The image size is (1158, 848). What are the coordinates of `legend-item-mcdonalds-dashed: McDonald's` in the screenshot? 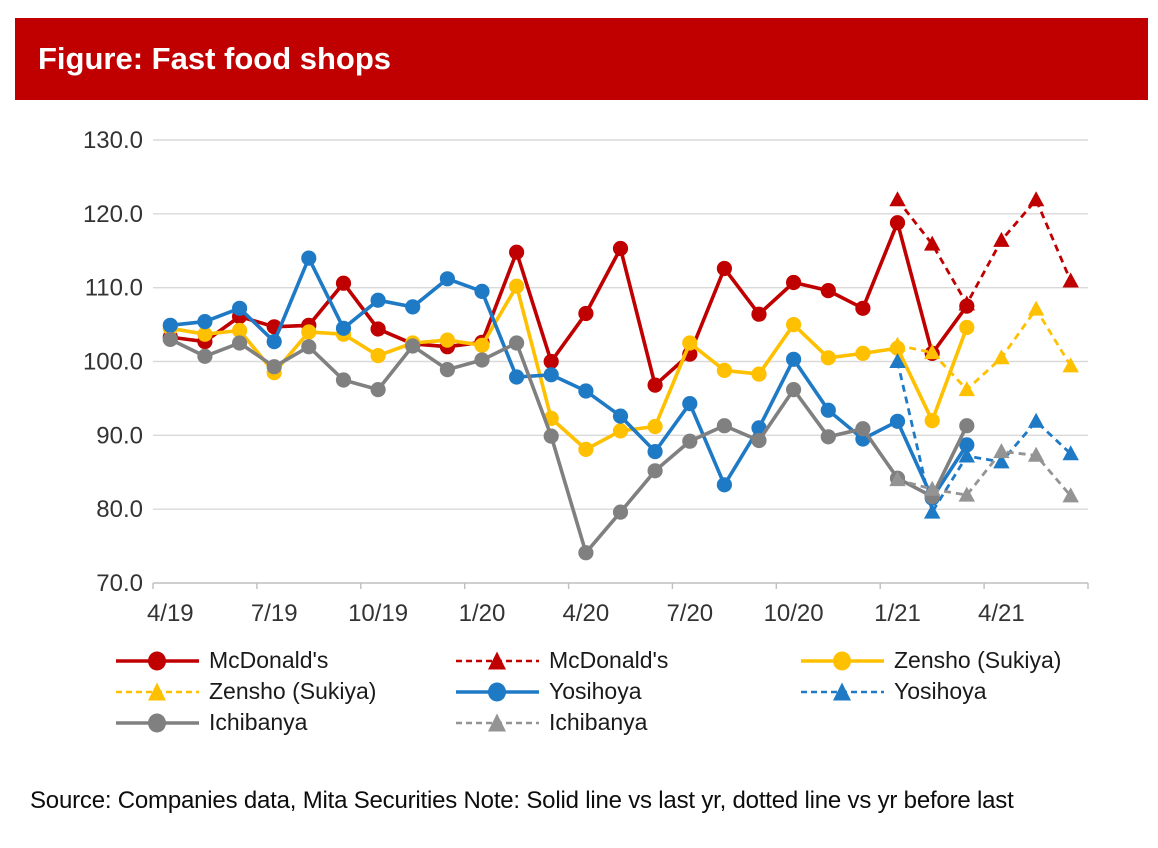 It's located at (627, 660).